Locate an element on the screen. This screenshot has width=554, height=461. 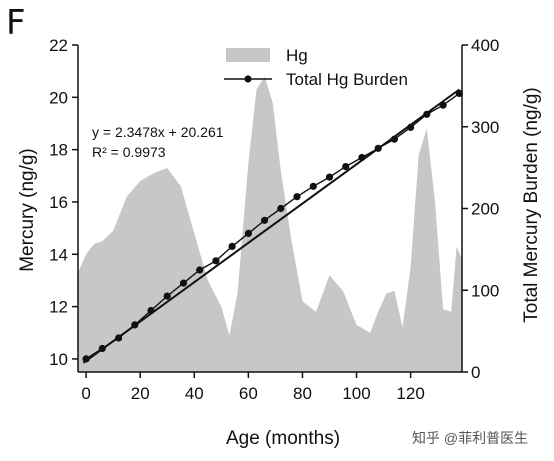
y-left-tick-label: 12 is located at coordinates (58, 307).